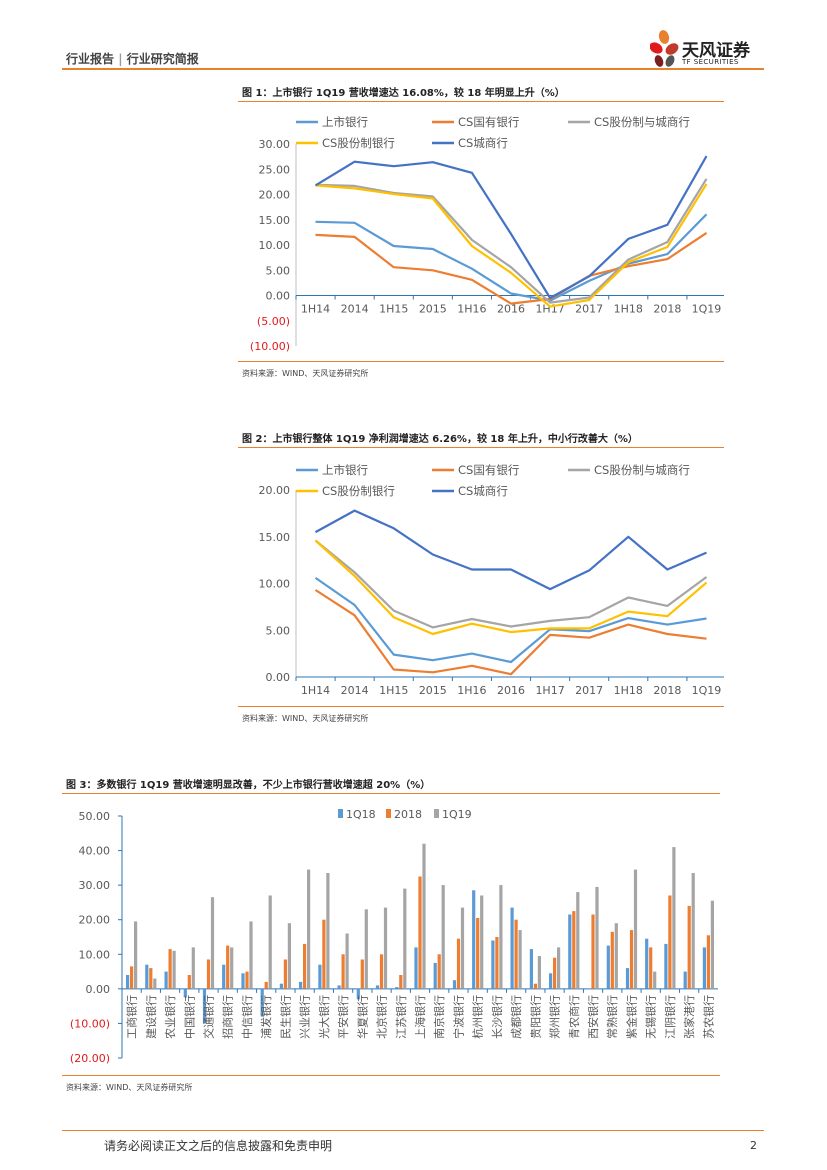 Image resolution: width=827 pixels, height=1170 pixels. I want to click on x-tick-label: 成都银行, so click(516, 1017).